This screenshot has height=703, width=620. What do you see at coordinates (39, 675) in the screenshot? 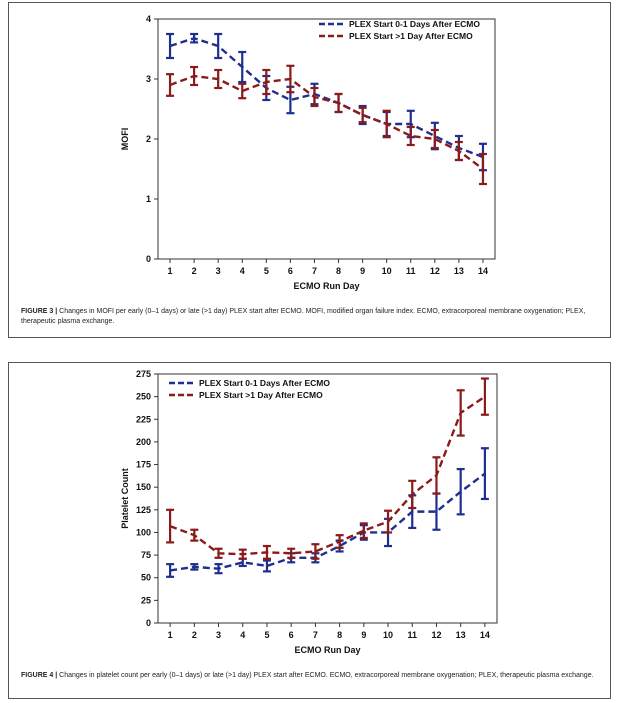
I see `figure-4-caption-label: FIGURE 4 |` at bounding box center [39, 675].